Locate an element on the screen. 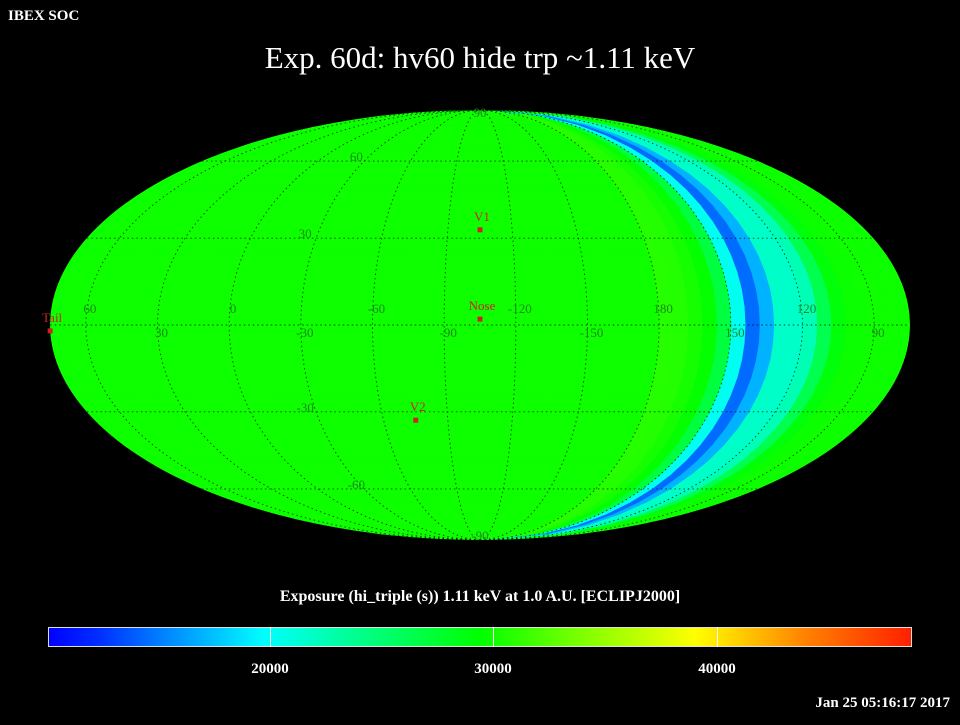  longitude-label: -30 is located at coordinates (304, 332).